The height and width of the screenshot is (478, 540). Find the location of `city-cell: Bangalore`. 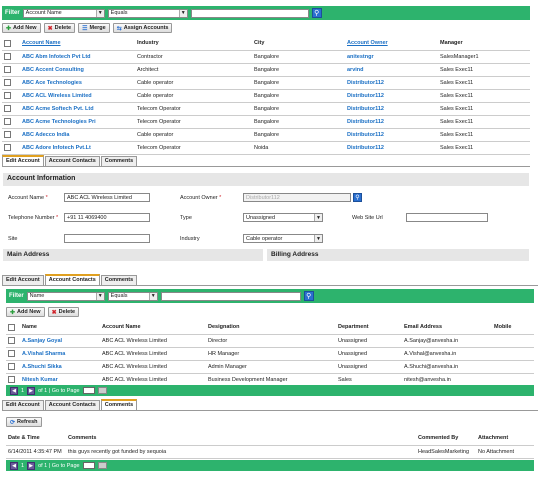

city-cell: Bangalore is located at coordinates (298, 135).